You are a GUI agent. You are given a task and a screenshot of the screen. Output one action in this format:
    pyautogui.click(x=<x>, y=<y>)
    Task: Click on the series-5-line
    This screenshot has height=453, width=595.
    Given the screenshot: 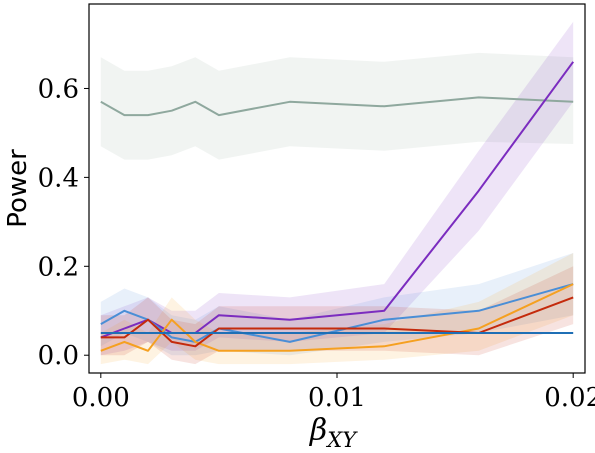 What is the action you would take?
    pyautogui.click(x=337, y=322)
    